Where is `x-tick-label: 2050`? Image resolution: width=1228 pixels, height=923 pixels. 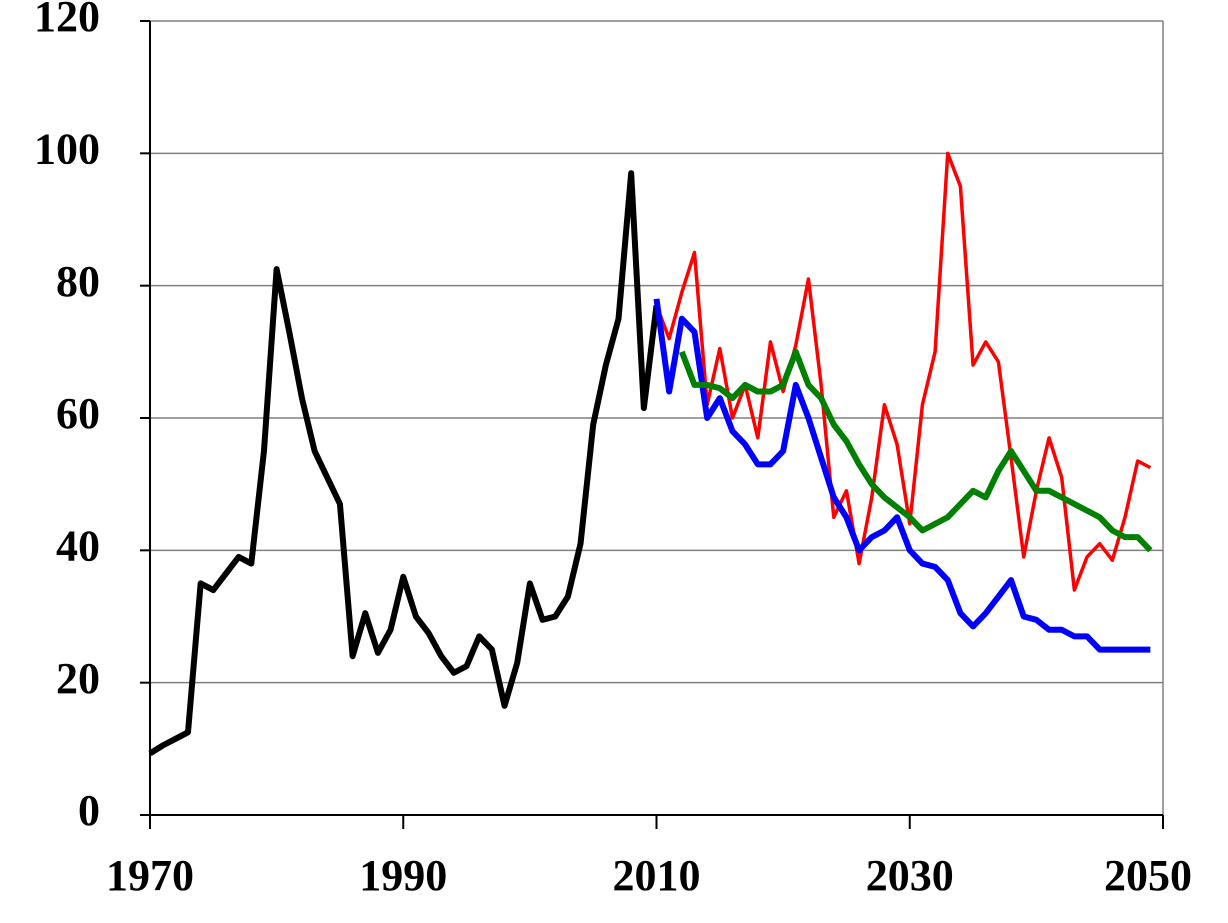
x-tick-label: 2050 is located at coordinates (1148, 875).